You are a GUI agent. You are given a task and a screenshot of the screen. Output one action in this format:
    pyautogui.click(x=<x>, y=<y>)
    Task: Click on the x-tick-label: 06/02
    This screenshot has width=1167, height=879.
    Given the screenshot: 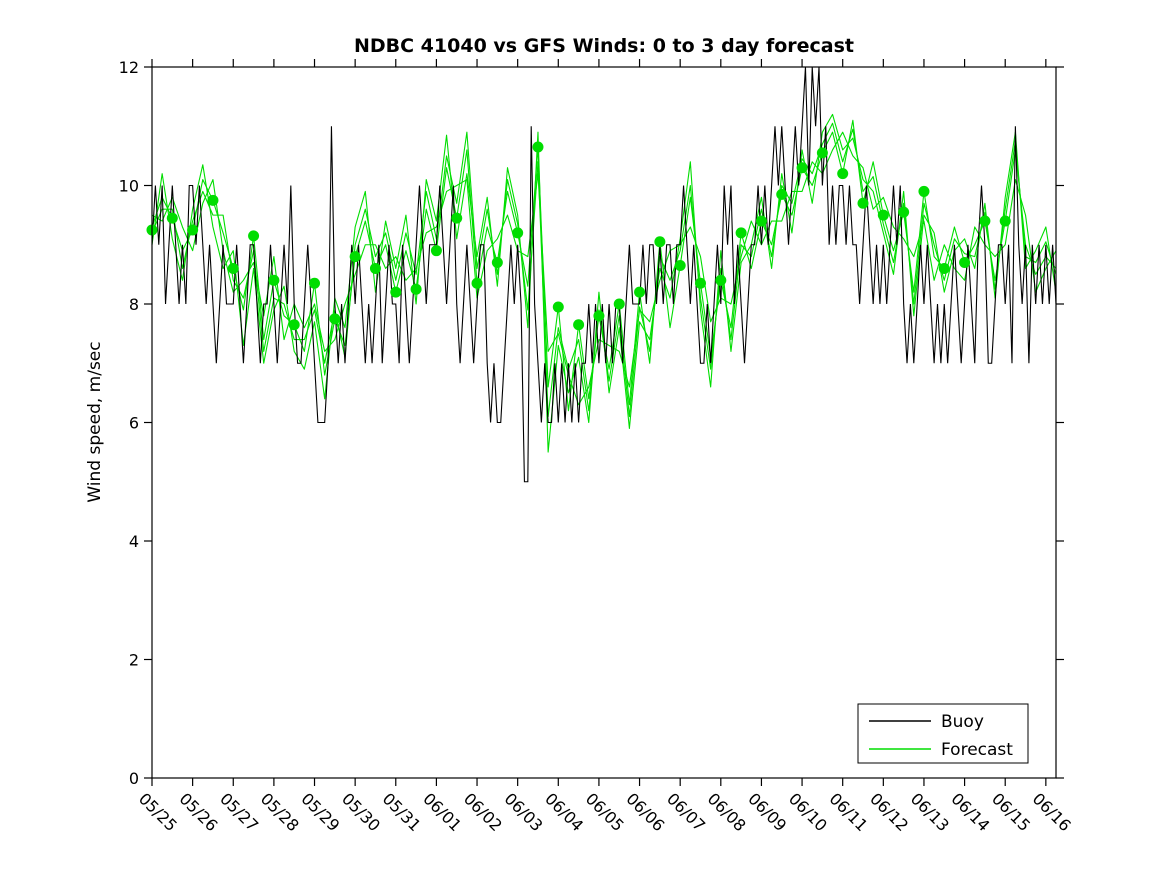 What is the action you would take?
    pyautogui.click(x=483, y=812)
    